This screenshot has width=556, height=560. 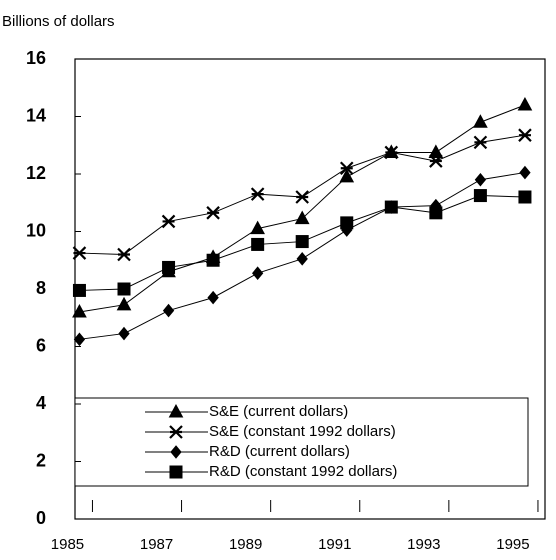 I want to click on y-tick-label: 16, so click(x=36, y=58).